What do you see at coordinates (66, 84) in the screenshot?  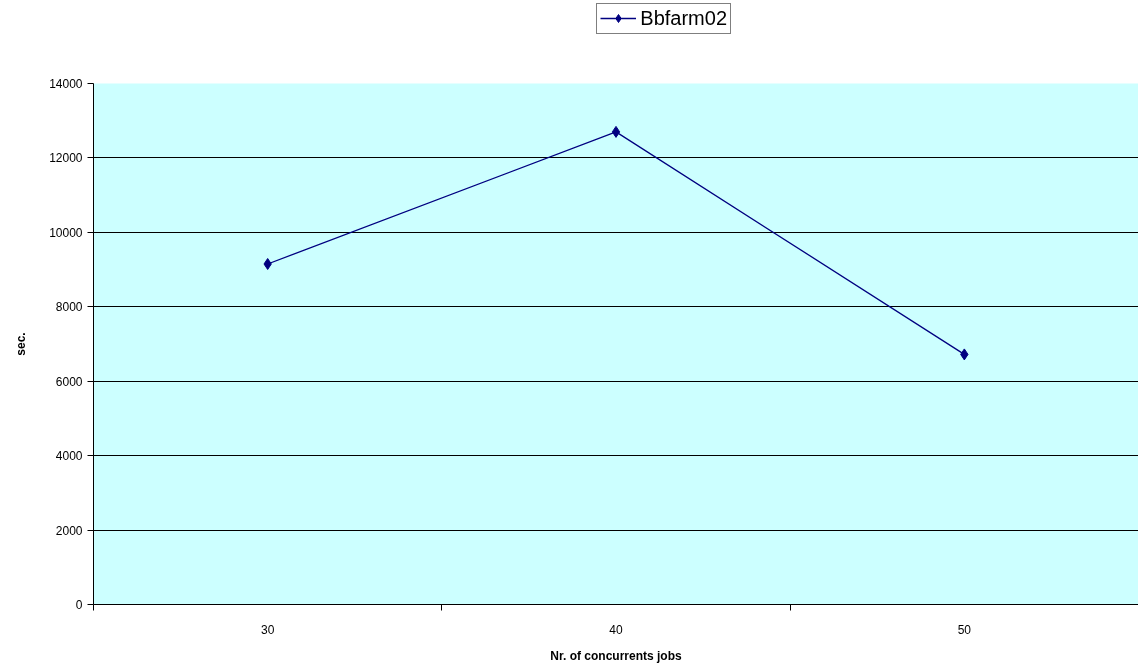 I see `y-tick-label: 14000` at bounding box center [66, 84].